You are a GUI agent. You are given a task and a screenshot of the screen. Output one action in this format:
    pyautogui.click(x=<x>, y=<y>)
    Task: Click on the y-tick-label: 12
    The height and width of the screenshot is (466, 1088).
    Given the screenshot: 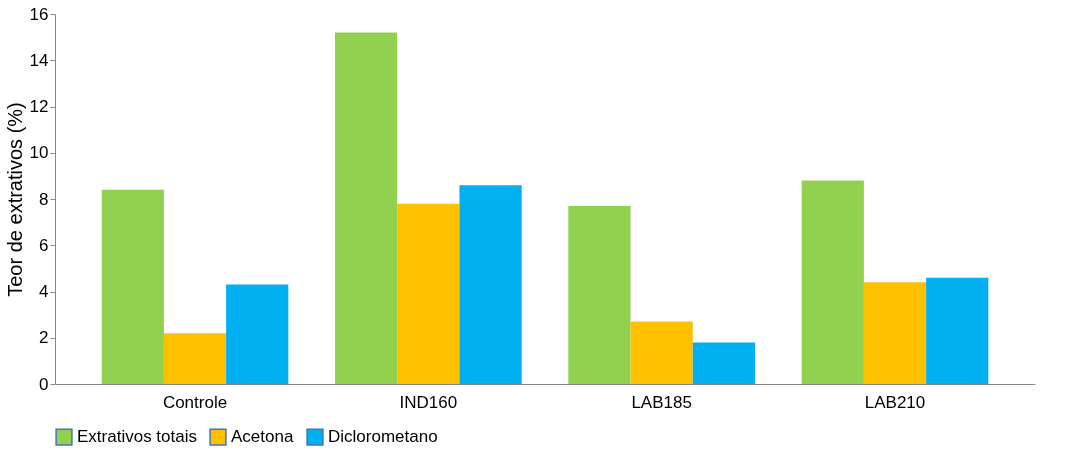 What is the action you would take?
    pyautogui.click(x=39, y=106)
    